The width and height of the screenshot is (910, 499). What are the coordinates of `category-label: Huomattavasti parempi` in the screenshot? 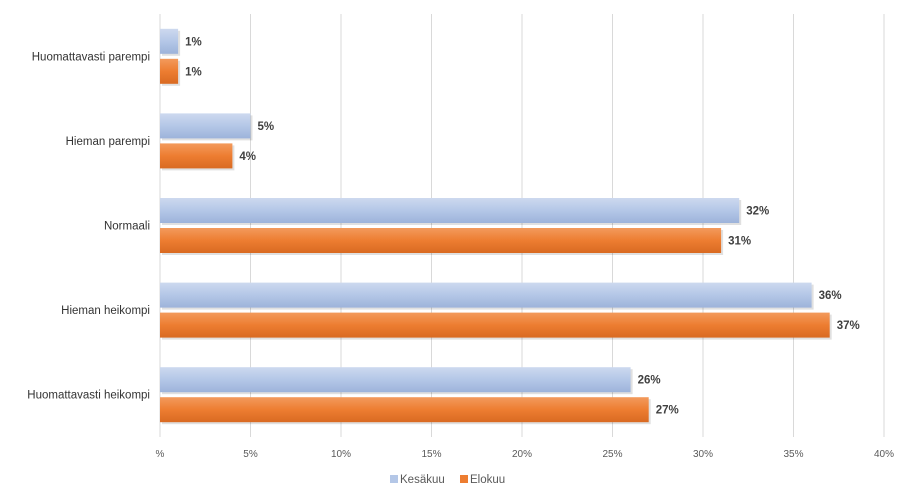 It's located at (91, 57).